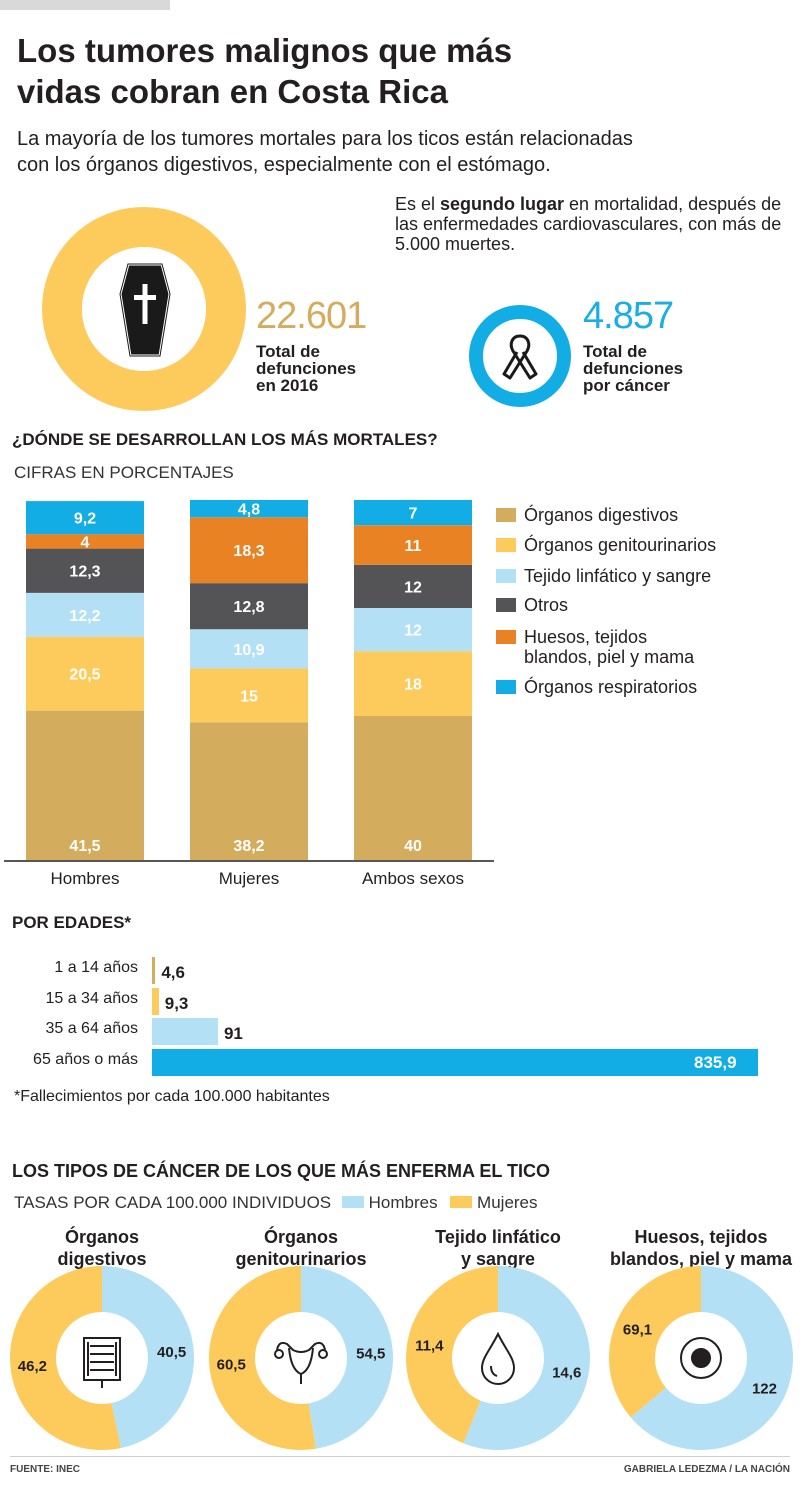 The height and width of the screenshot is (1491, 800). Describe the element at coordinates (601, 515) in the screenshot. I see `legend-label-digestivos: Órganos digestivos` at that location.